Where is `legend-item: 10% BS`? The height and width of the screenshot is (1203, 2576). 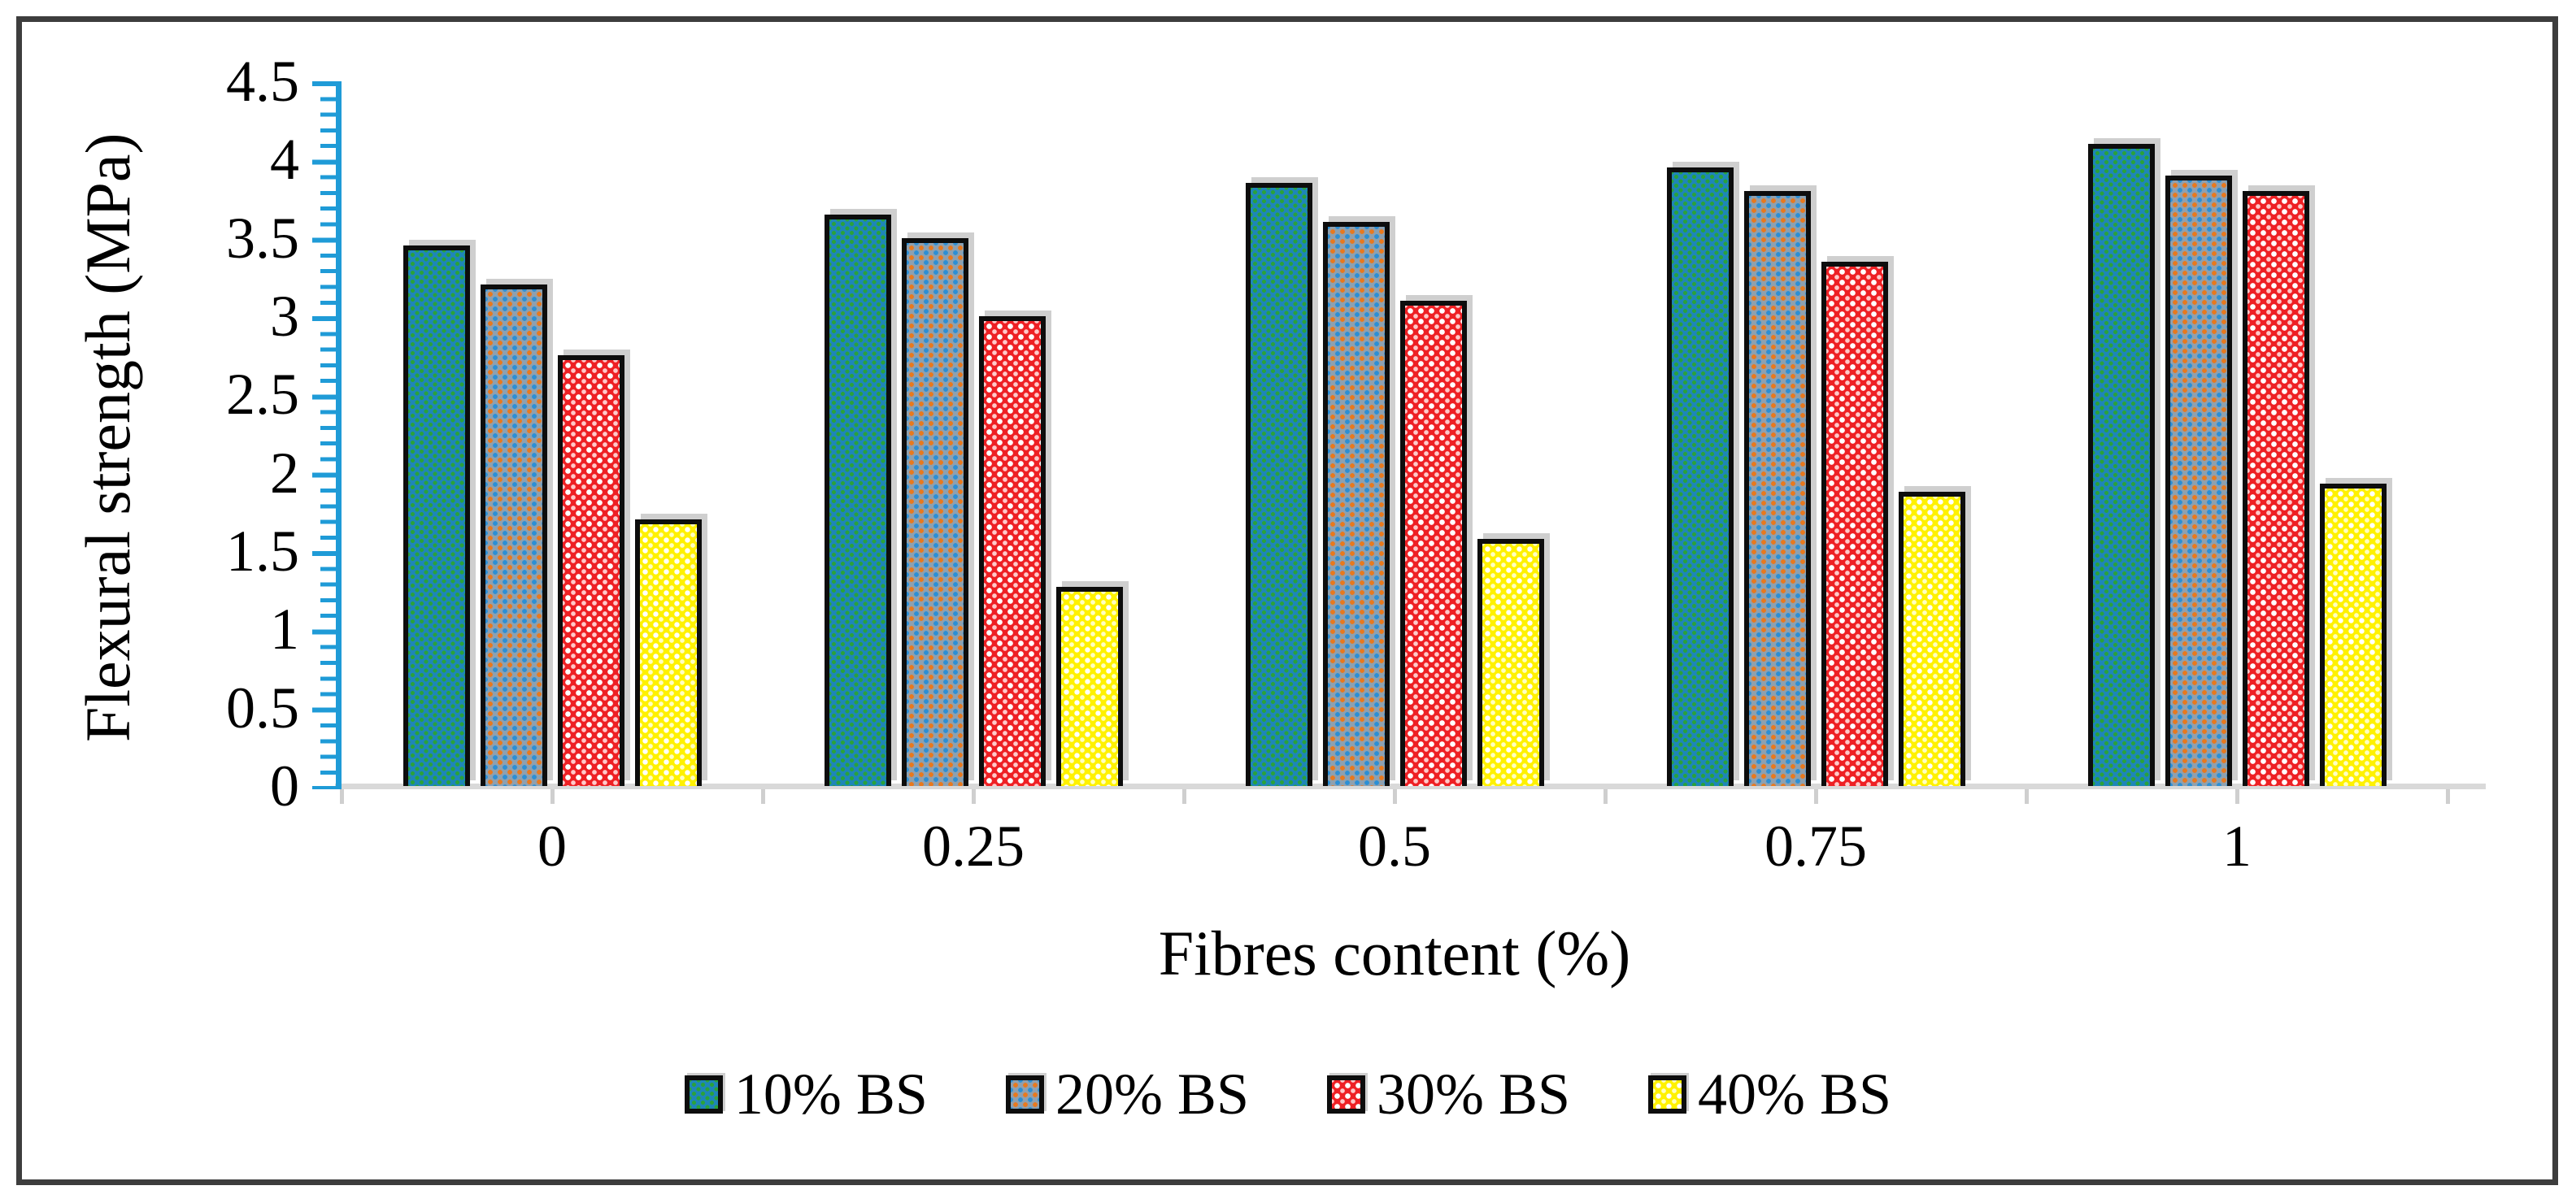 legend-item: 10% BS is located at coordinates (806, 1094).